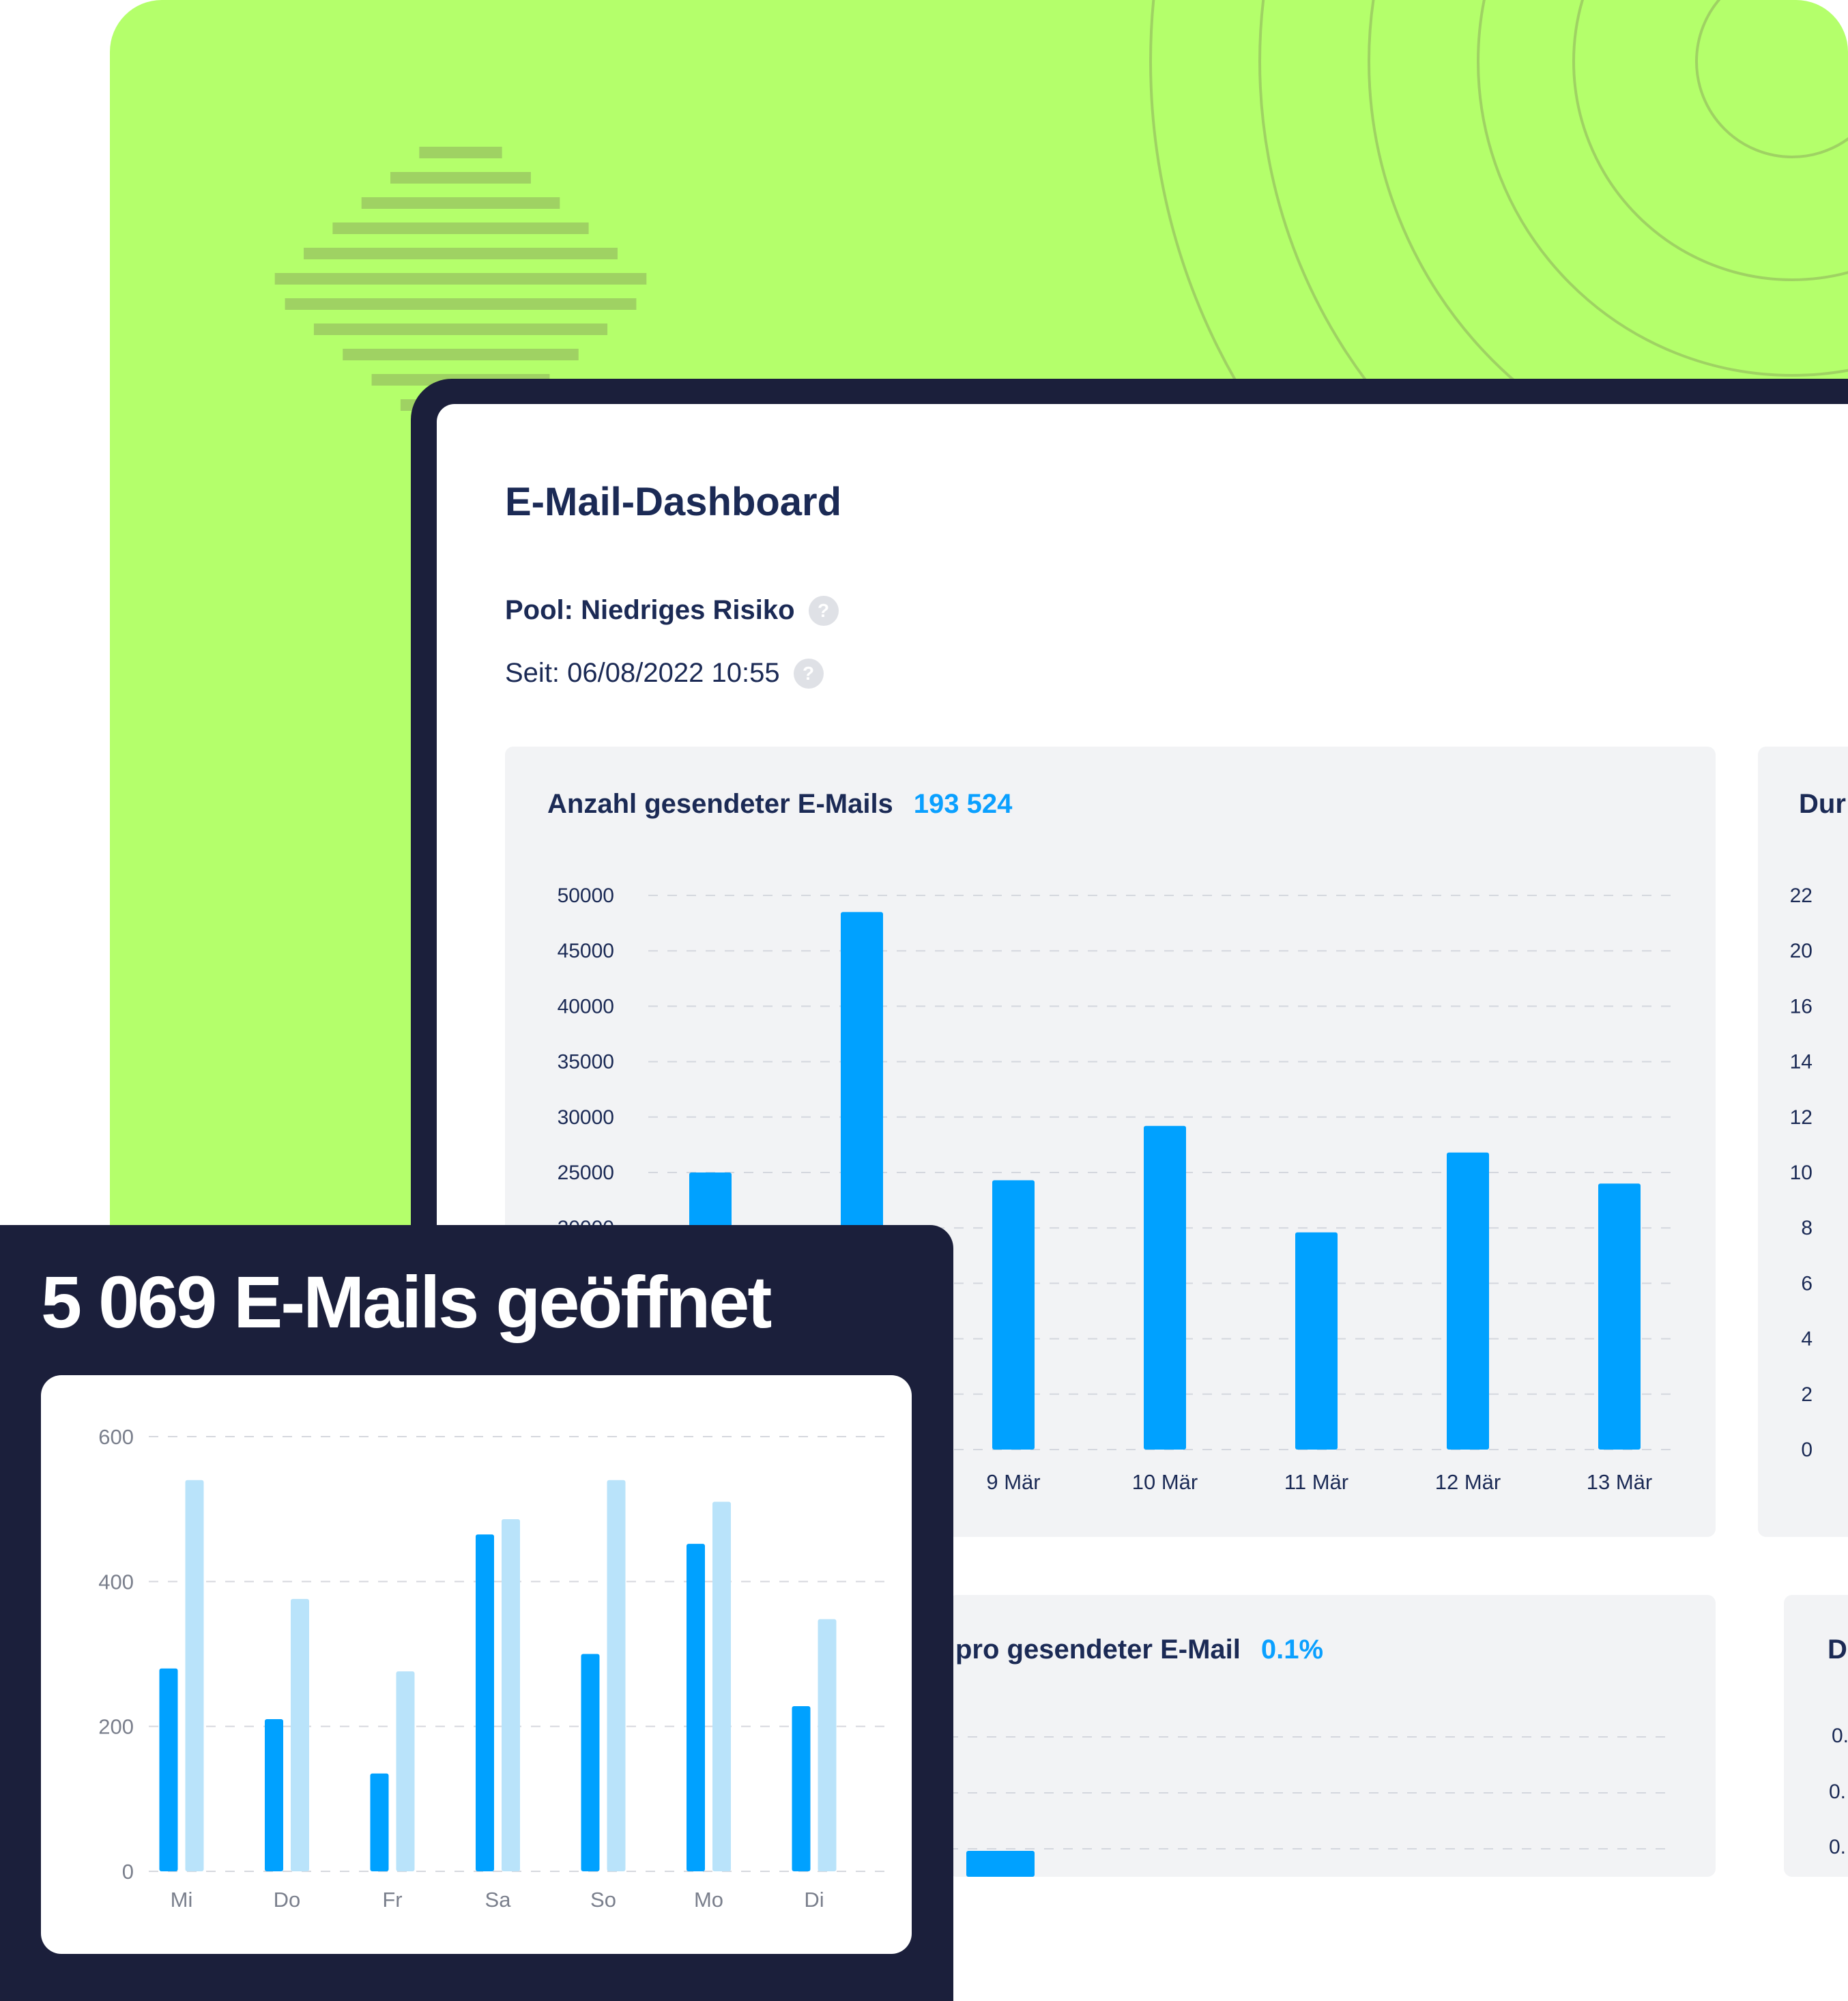 This screenshot has height=2001, width=1848. I want to click on pool-info: Pool: Niedriges Risiko ?, so click(672, 610).